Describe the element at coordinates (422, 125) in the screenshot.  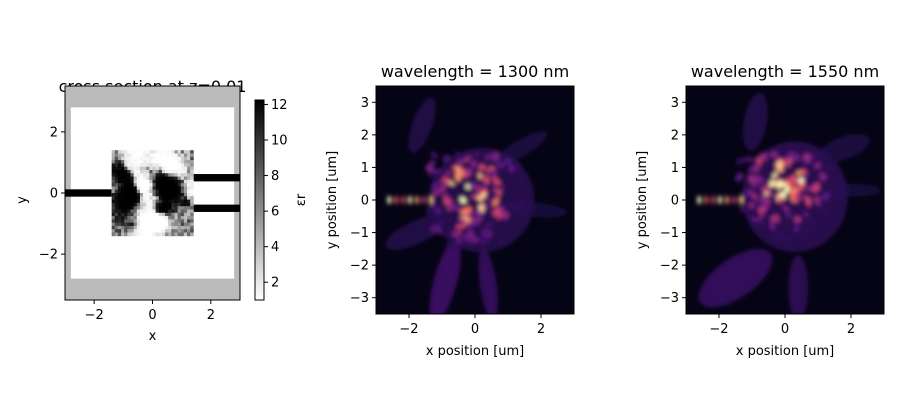
I see `radiation-lobe` at that location.